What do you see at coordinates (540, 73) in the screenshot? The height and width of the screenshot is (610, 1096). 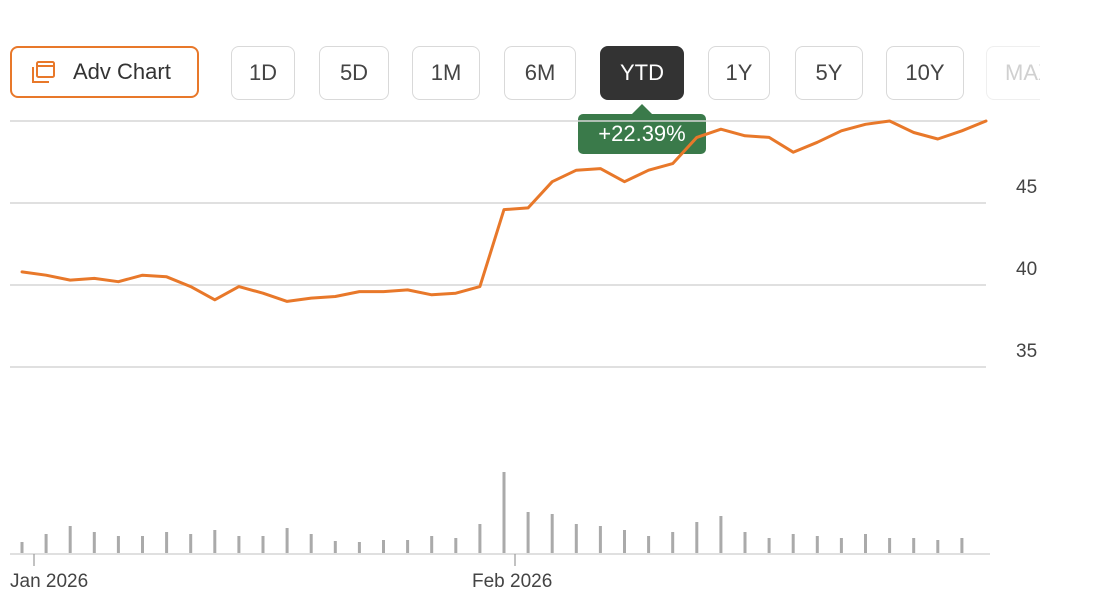 I see `range-6m-button: 6M` at bounding box center [540, 73].